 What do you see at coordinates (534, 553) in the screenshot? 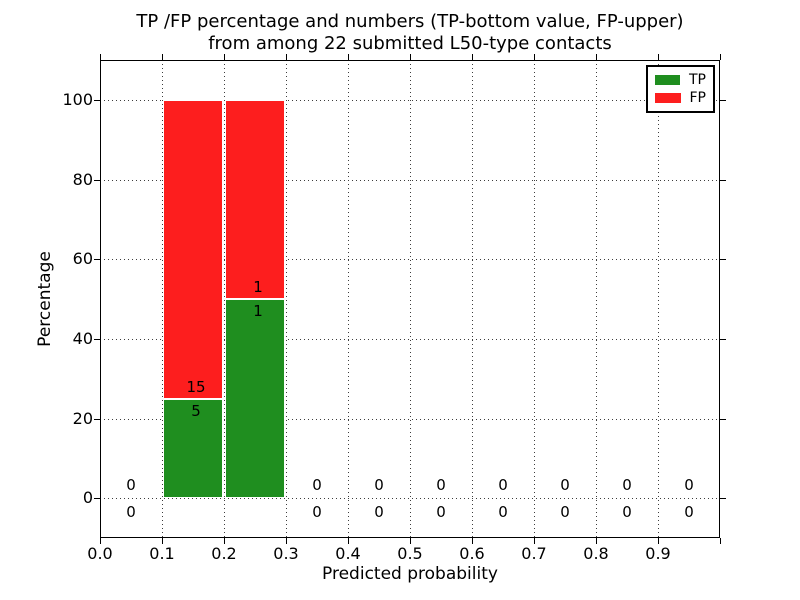
I see `x-tick-label: 0.7` at bounding box center [534, 553].